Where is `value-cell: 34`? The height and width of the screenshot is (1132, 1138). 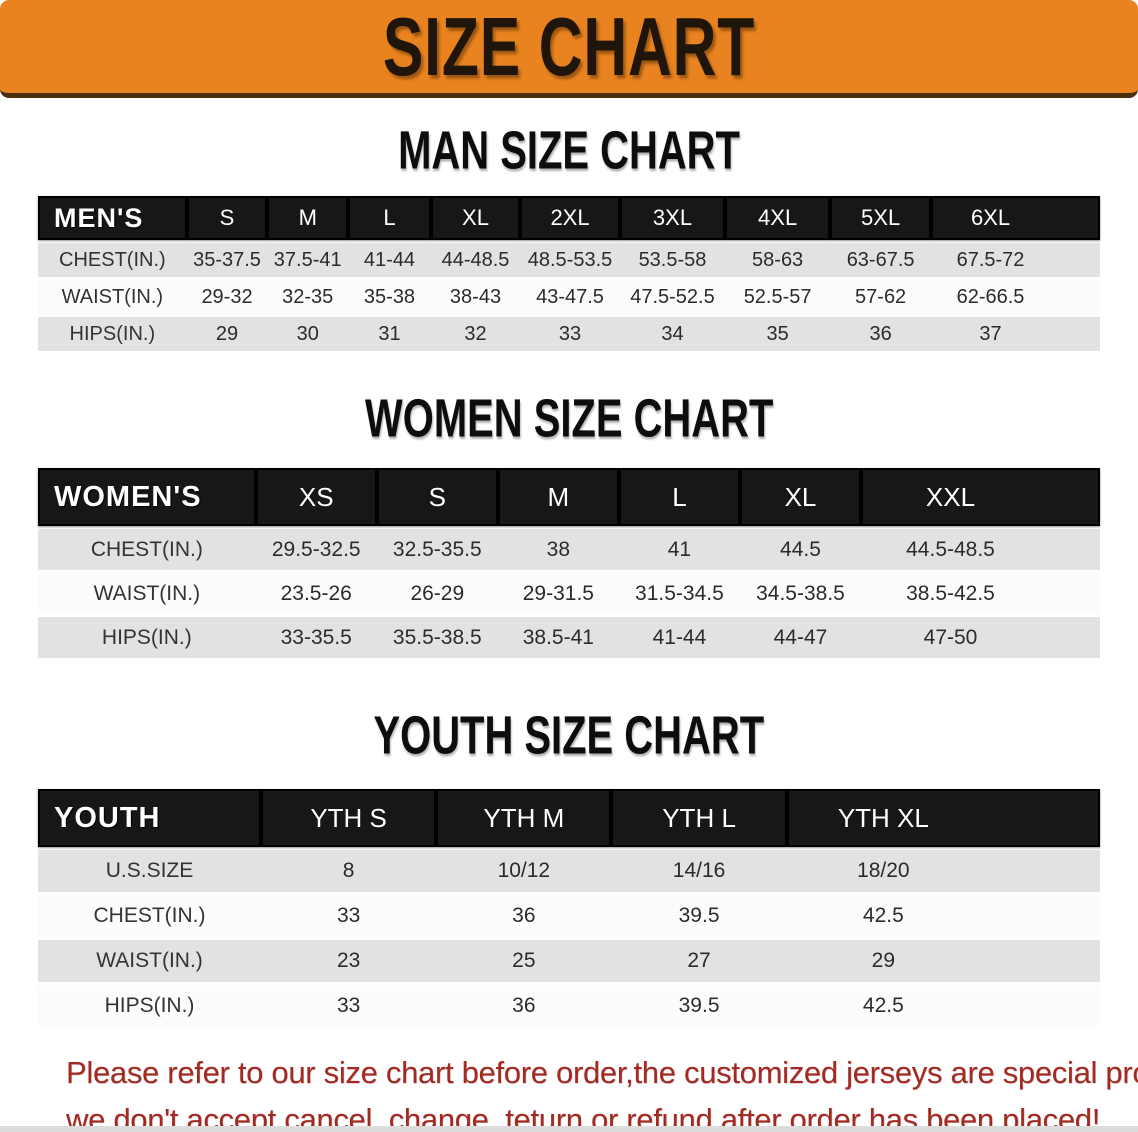 value-cell: 34 is located at coordinates (672, 334).